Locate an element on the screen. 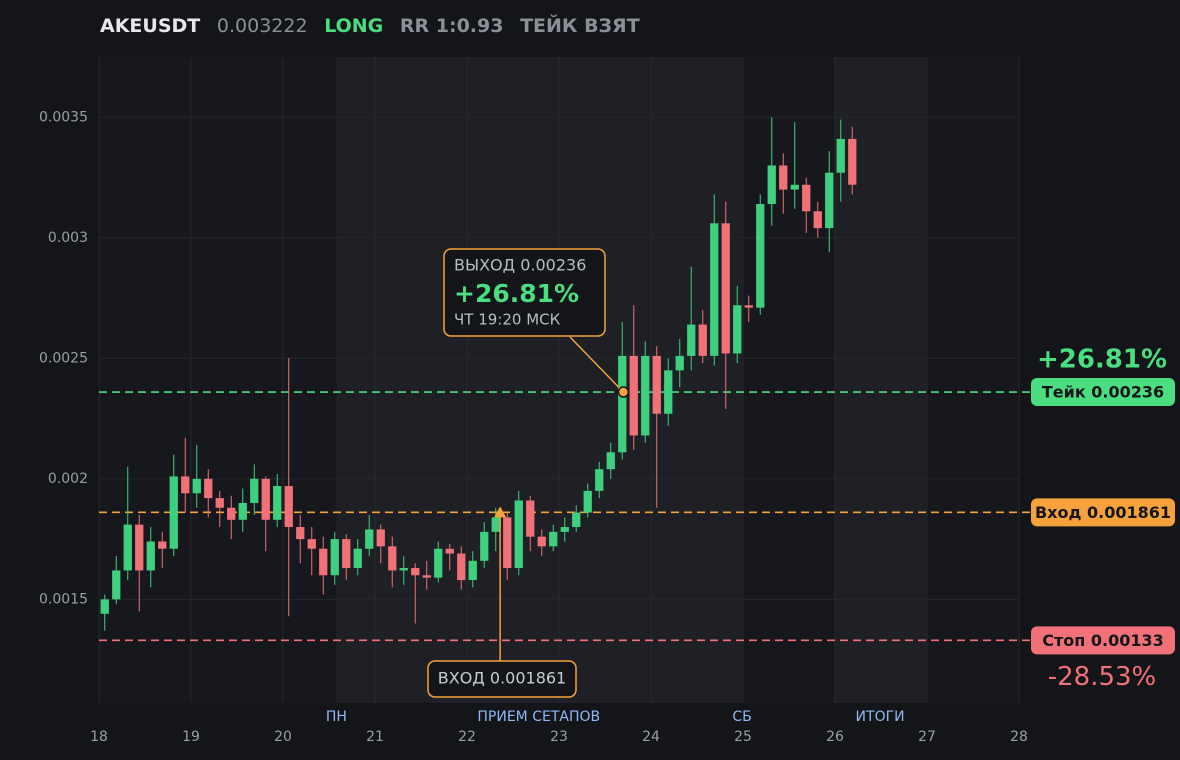  session-label: ПРИЕМ СЕТАПОВ is located at coordinates (538, 717).